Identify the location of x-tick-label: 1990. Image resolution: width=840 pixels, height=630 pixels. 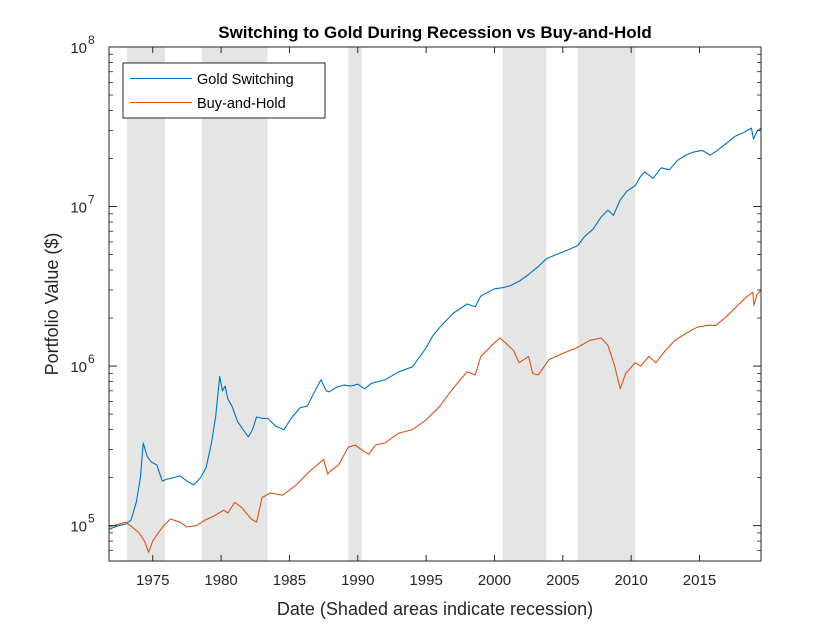
(357, 580).